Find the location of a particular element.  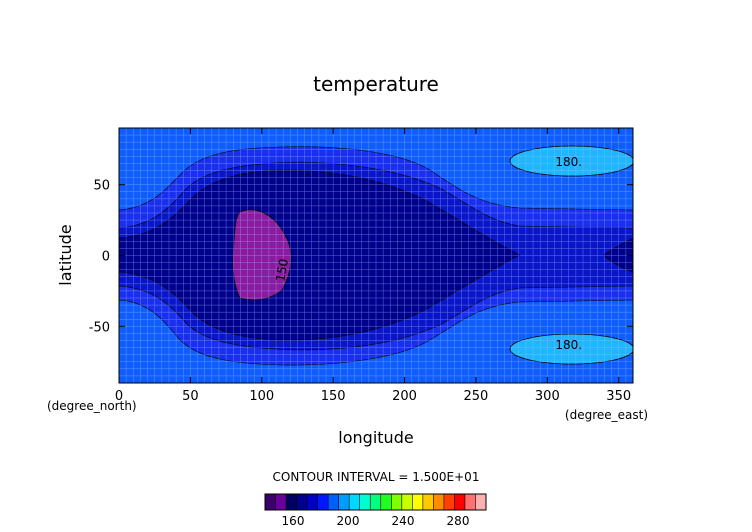

x-unit-label: (degree_east) is located at coordinates (606, 415).